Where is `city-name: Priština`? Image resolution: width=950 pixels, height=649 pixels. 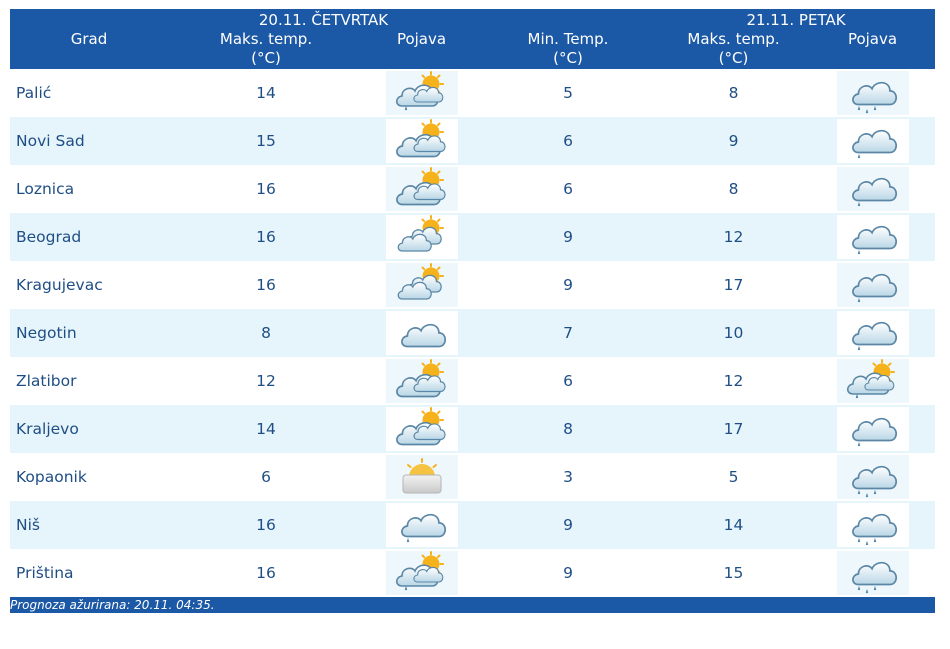 city-name: Priština is located at coordinates (89, 573).